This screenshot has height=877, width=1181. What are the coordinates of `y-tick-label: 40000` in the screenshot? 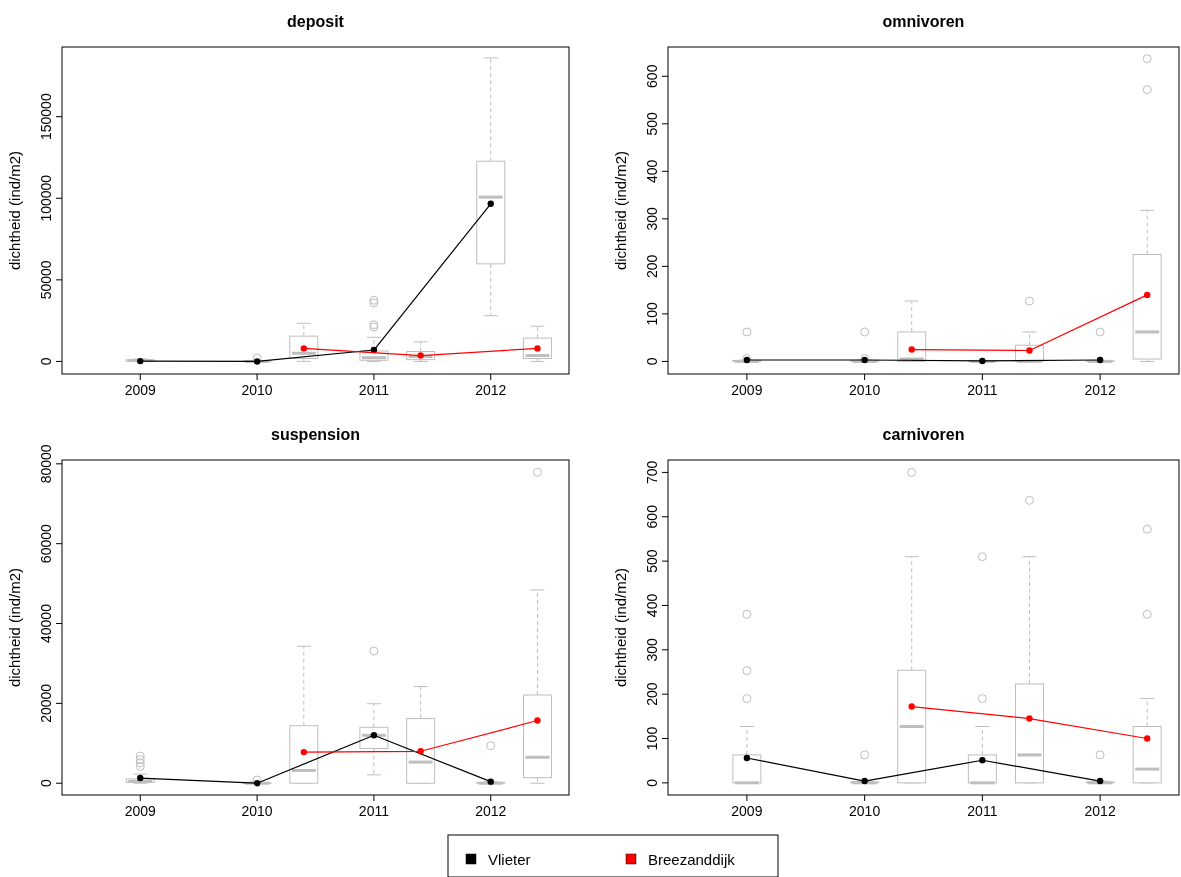 It's located at (46, 623).